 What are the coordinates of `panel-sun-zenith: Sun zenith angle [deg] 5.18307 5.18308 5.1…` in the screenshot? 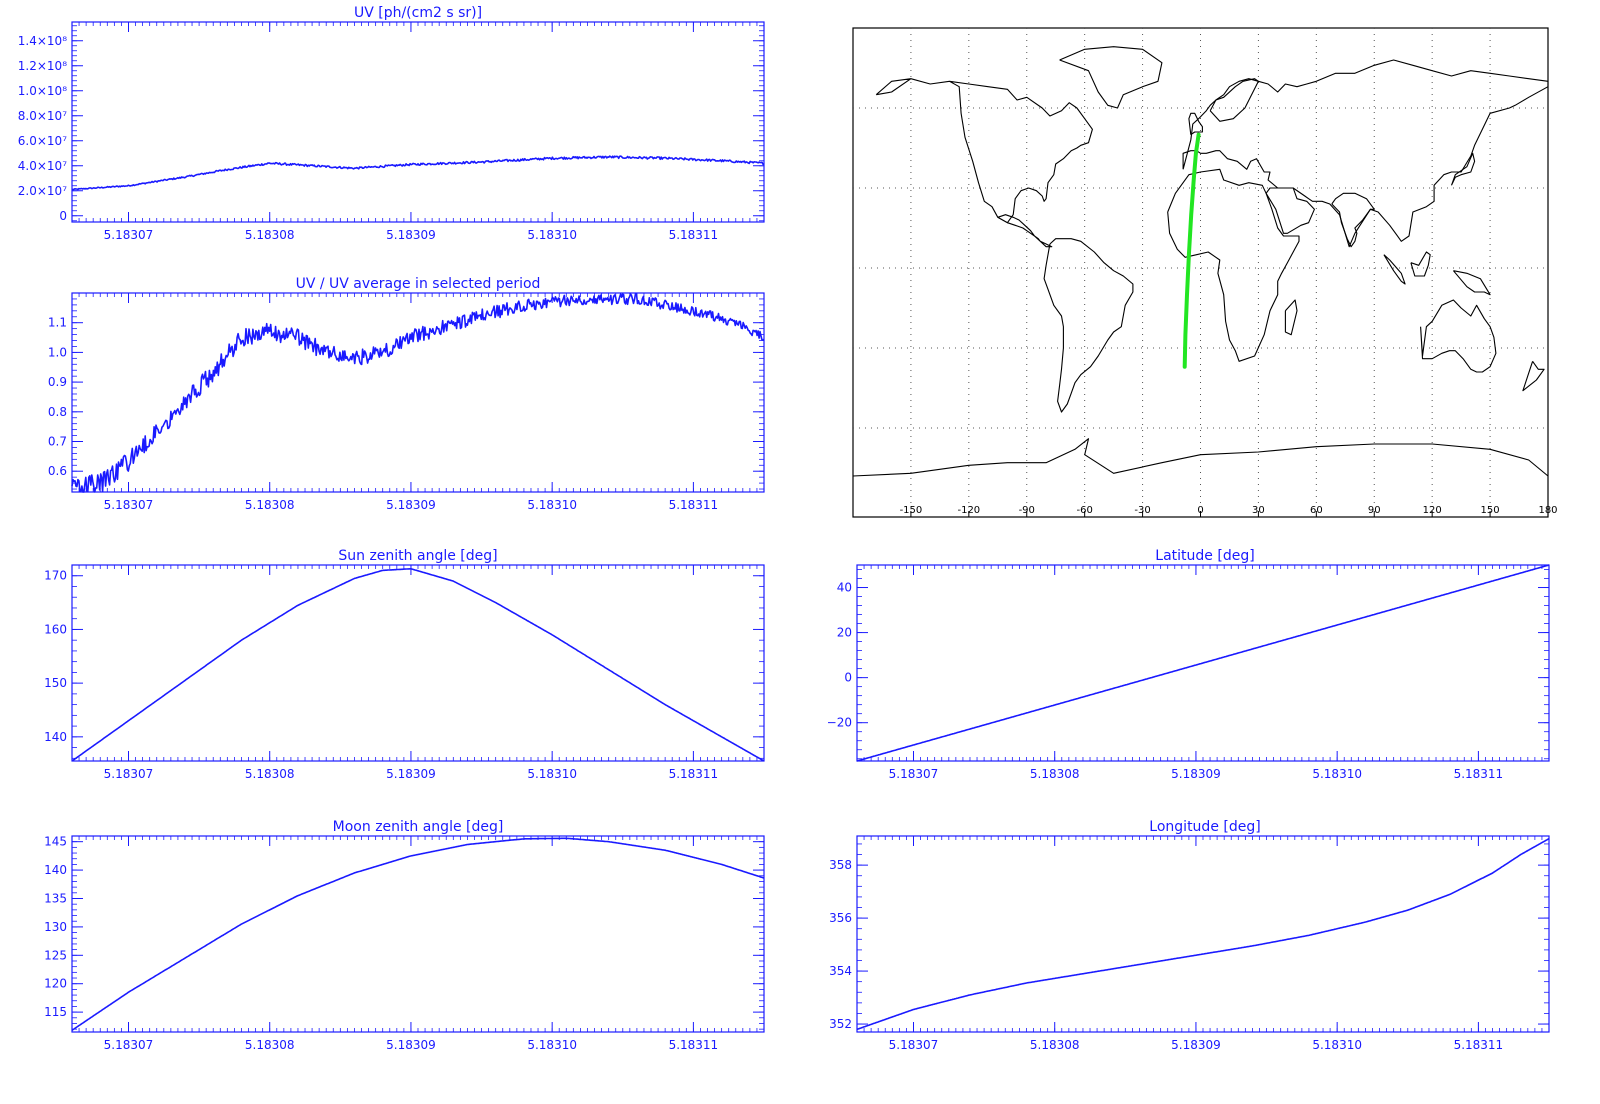 It's located at (404, 664).